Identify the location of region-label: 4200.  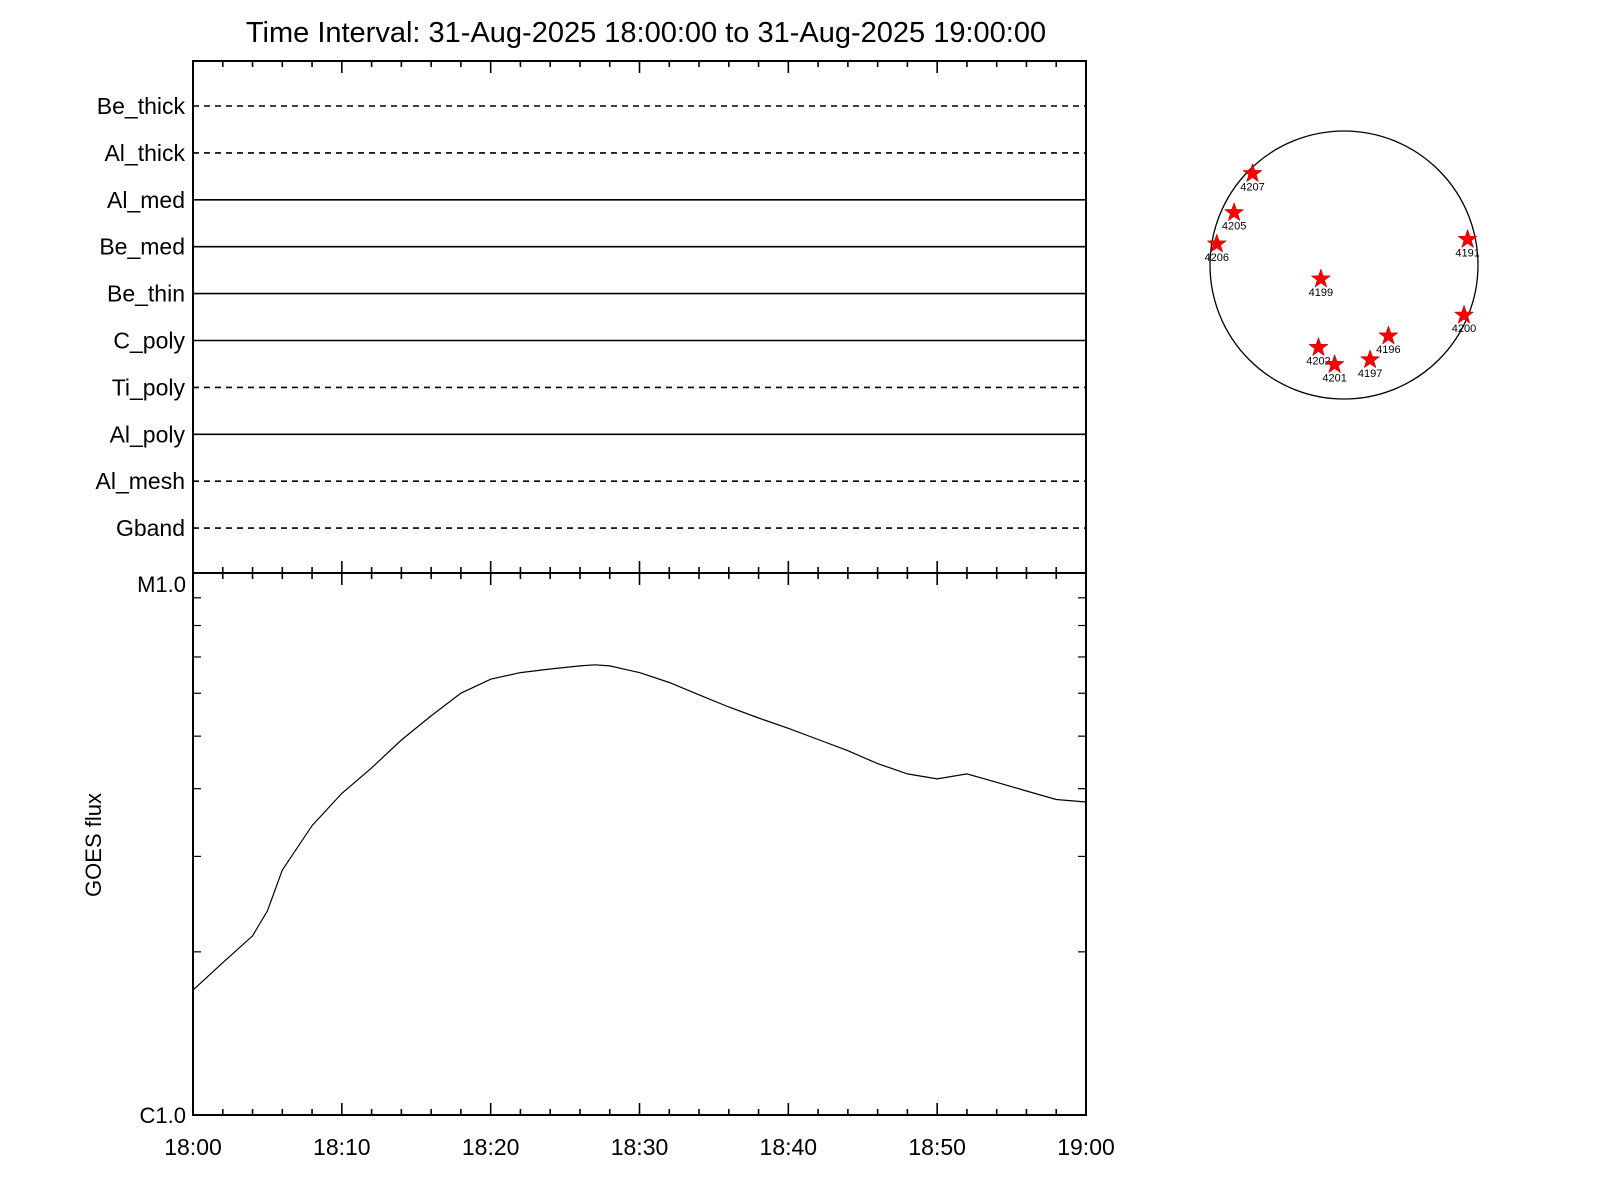
(1464, 329).